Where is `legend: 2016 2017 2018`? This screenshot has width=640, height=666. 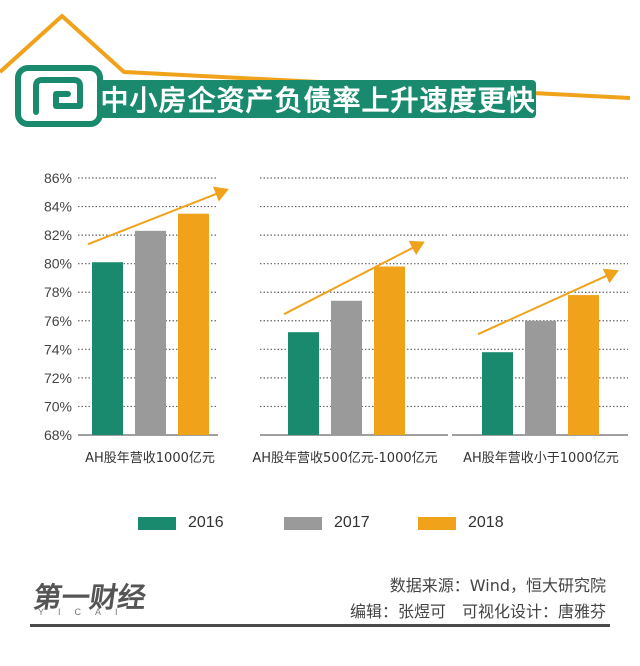 legend: 2016 2017 2018 is located at coordinates (320, 525).